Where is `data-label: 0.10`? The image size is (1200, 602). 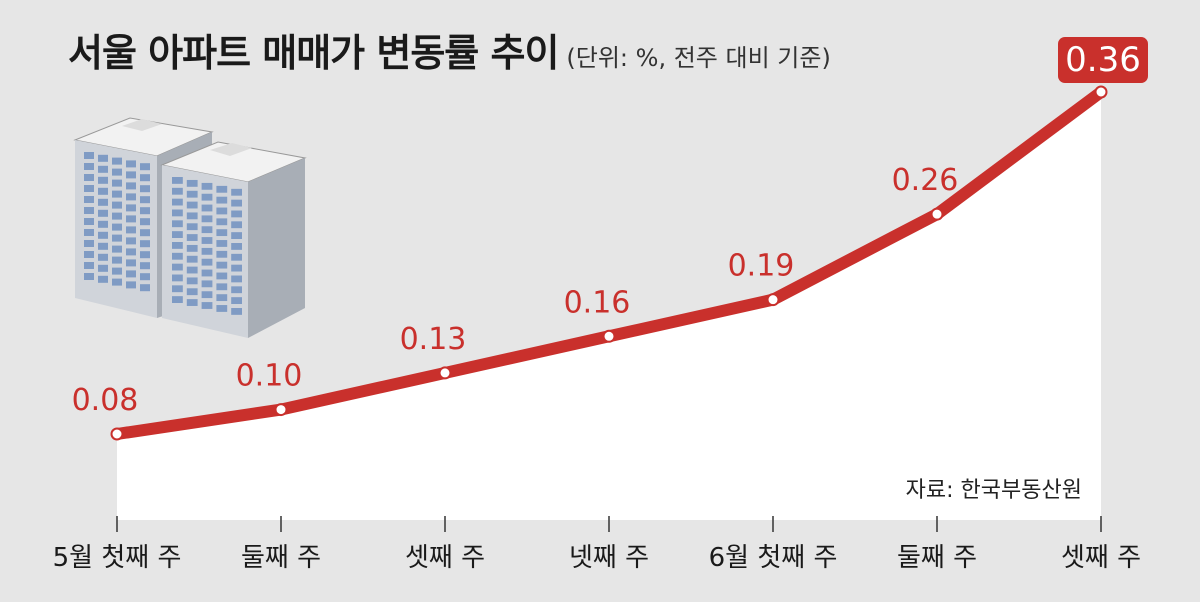
data-label: 0.10 is located at coordinates (269, 376).